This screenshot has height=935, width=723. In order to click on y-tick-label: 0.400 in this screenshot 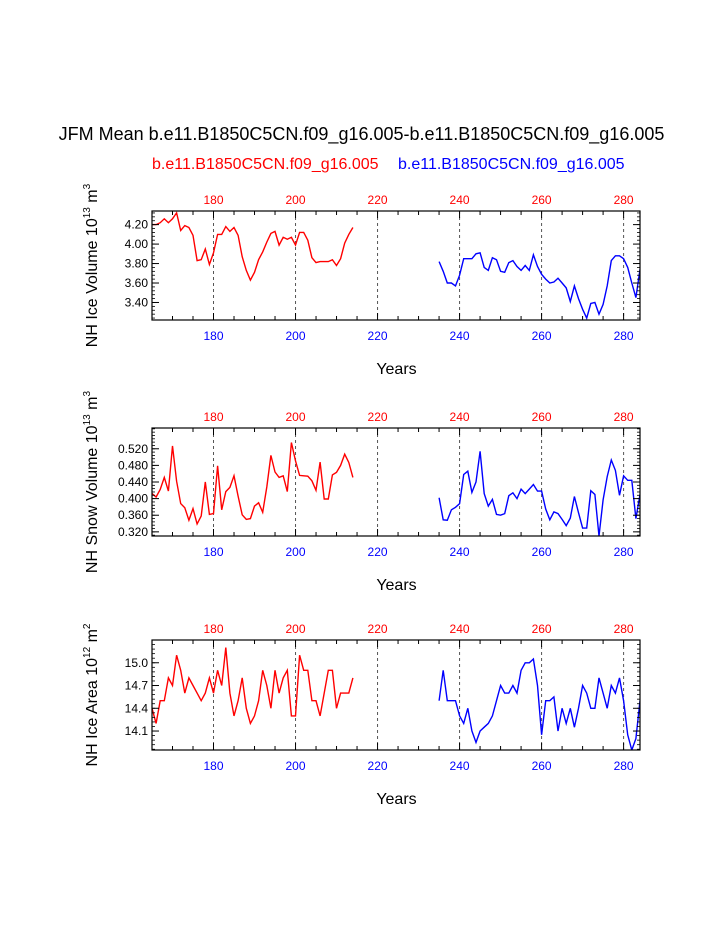, I will do `click(133, 499)`.